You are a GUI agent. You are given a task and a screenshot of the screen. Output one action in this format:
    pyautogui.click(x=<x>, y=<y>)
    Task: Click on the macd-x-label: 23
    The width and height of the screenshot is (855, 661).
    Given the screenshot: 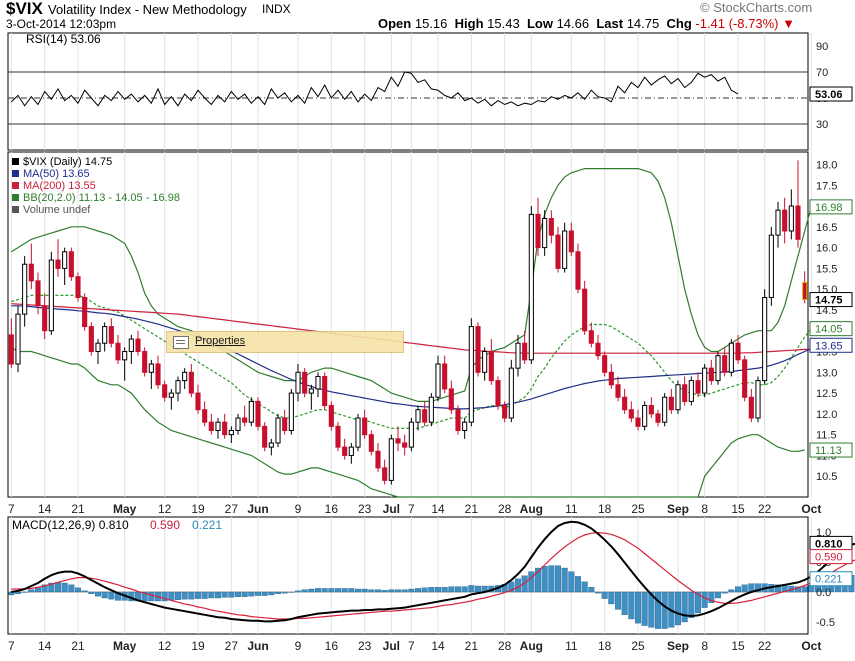 What is the action you would take?
    pyautogui.click(x=365, y=646)
    